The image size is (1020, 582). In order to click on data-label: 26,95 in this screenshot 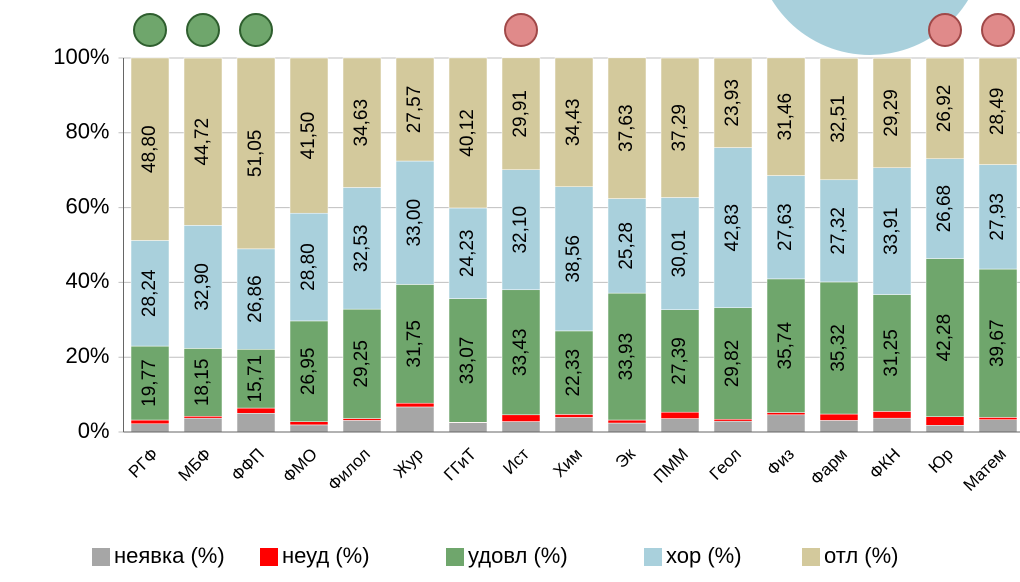, I will do `click(308, 372)`.